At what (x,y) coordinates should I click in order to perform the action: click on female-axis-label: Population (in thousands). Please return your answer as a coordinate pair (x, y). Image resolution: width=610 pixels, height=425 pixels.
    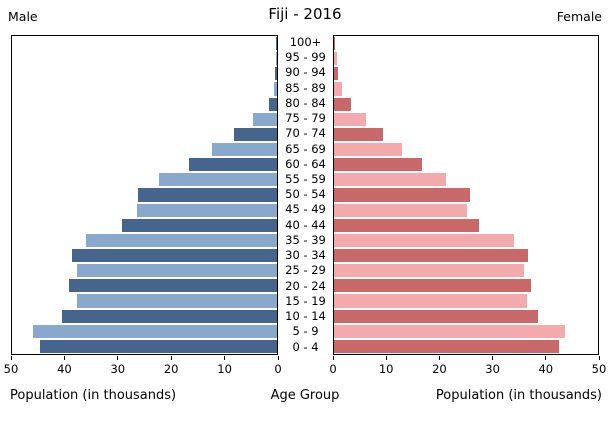
    Looking at the image, I should click on (518, 395).